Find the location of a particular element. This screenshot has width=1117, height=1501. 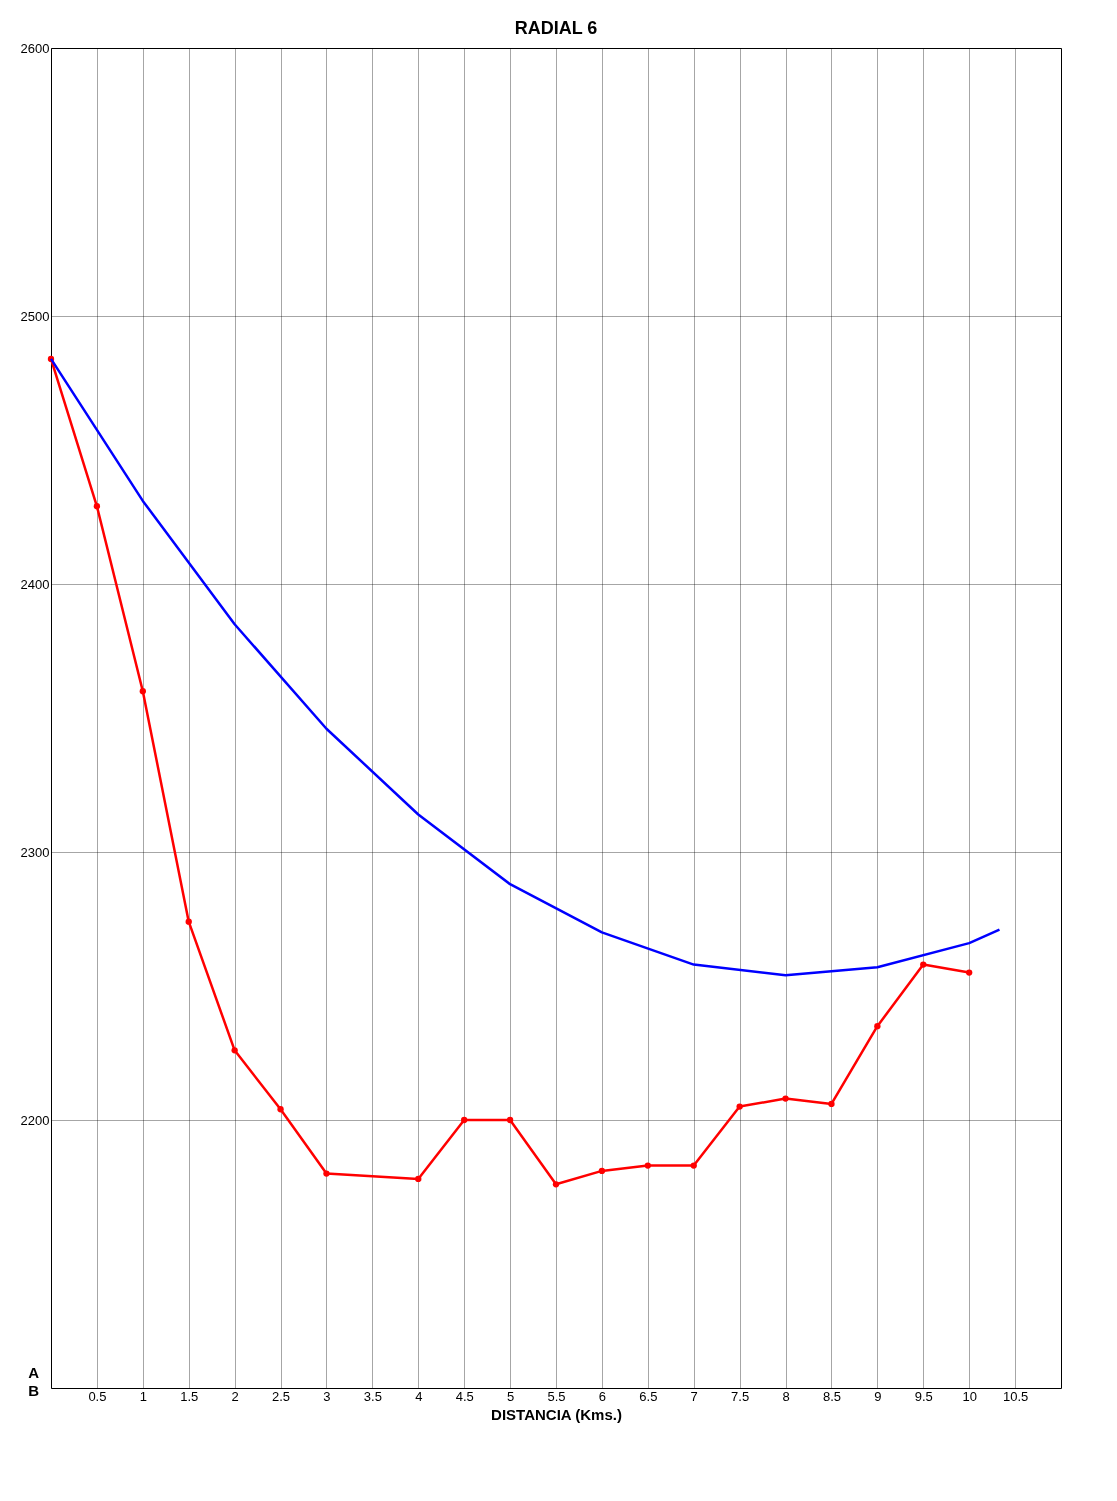

x-tick-label: 7 is located at coordinates (694, 1396).